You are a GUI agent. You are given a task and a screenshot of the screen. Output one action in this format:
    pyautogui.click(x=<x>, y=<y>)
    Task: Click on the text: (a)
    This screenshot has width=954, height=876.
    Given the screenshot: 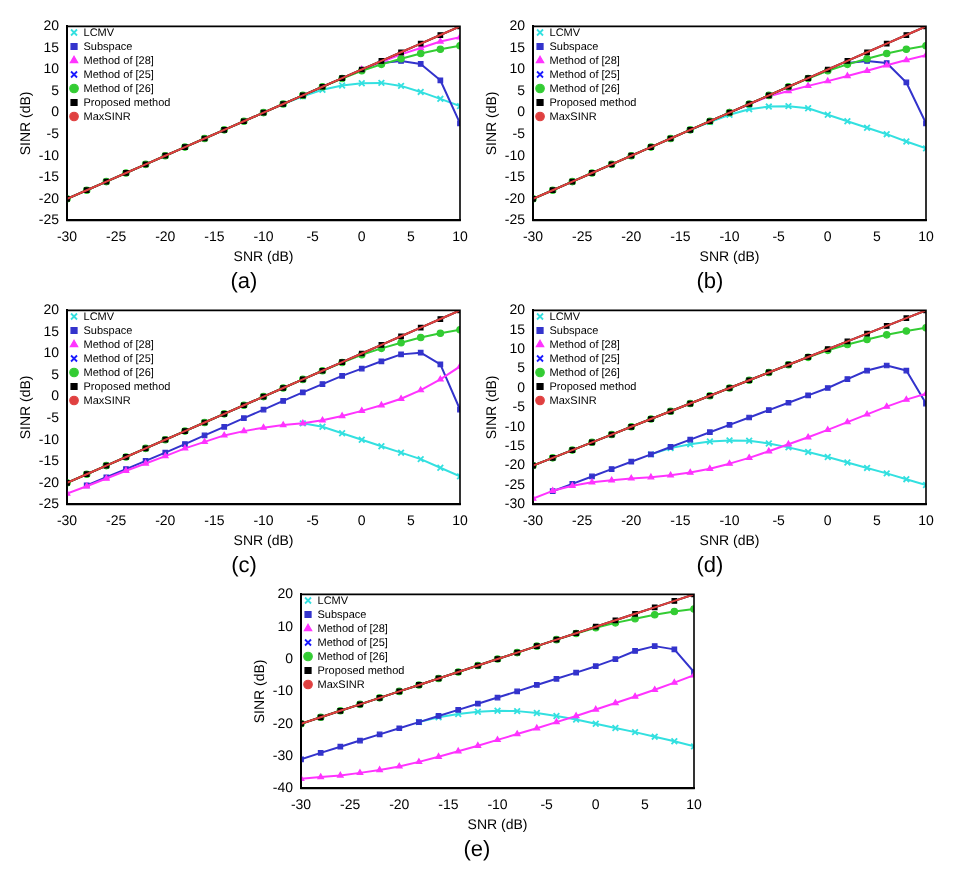 What is the action you would take?
    pyautogui.click(x=244, y=282)
    